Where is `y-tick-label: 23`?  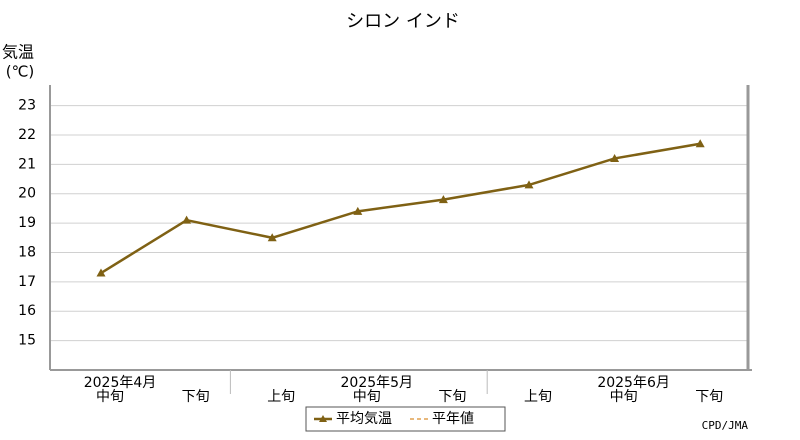
y-tick-label: 23 is located at coordinates (27, 106).